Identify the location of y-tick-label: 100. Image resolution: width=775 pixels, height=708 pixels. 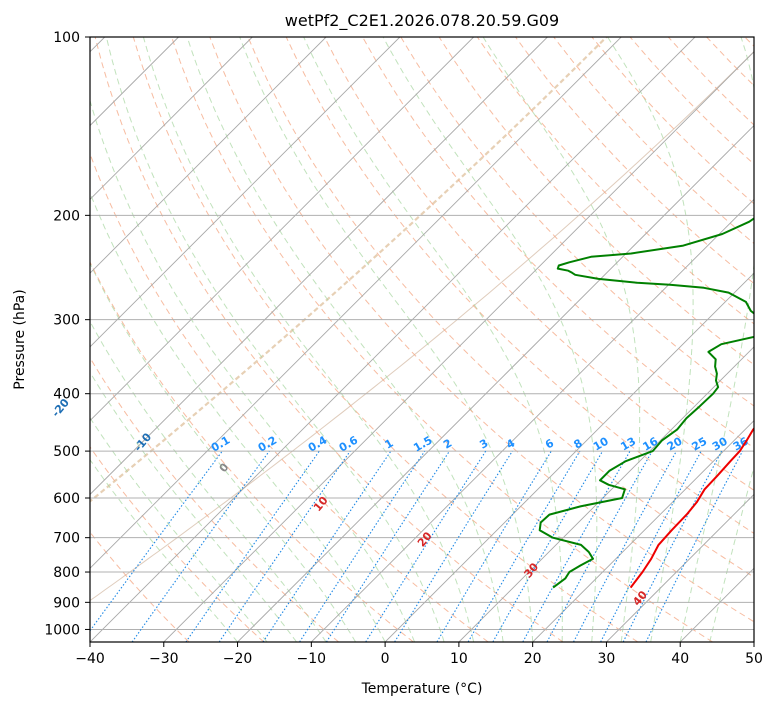
(66, 38).